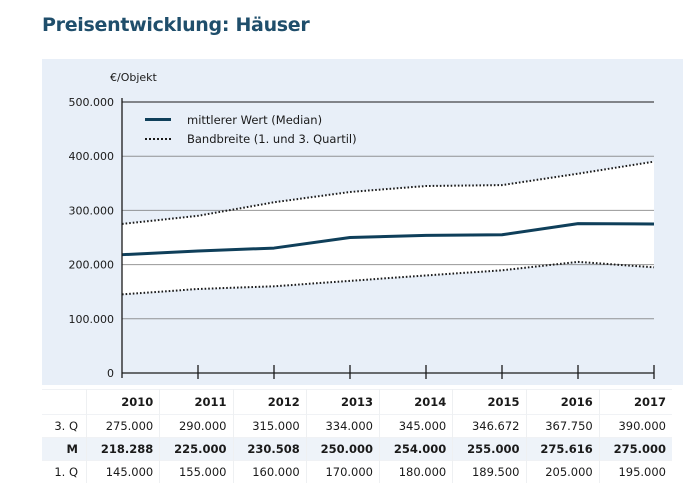  I want to click on legend-item-median: mittlerer Wert (Median), so click(251, 119).